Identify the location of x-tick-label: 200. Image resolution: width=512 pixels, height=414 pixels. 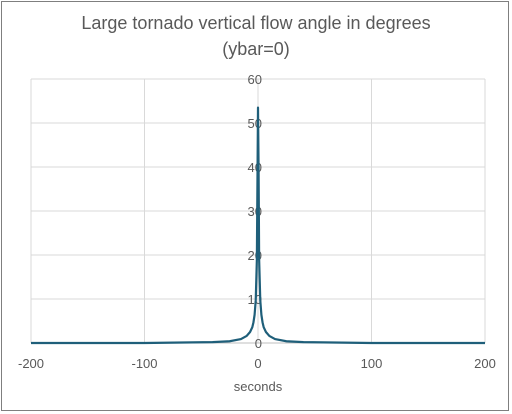
(485, 363).